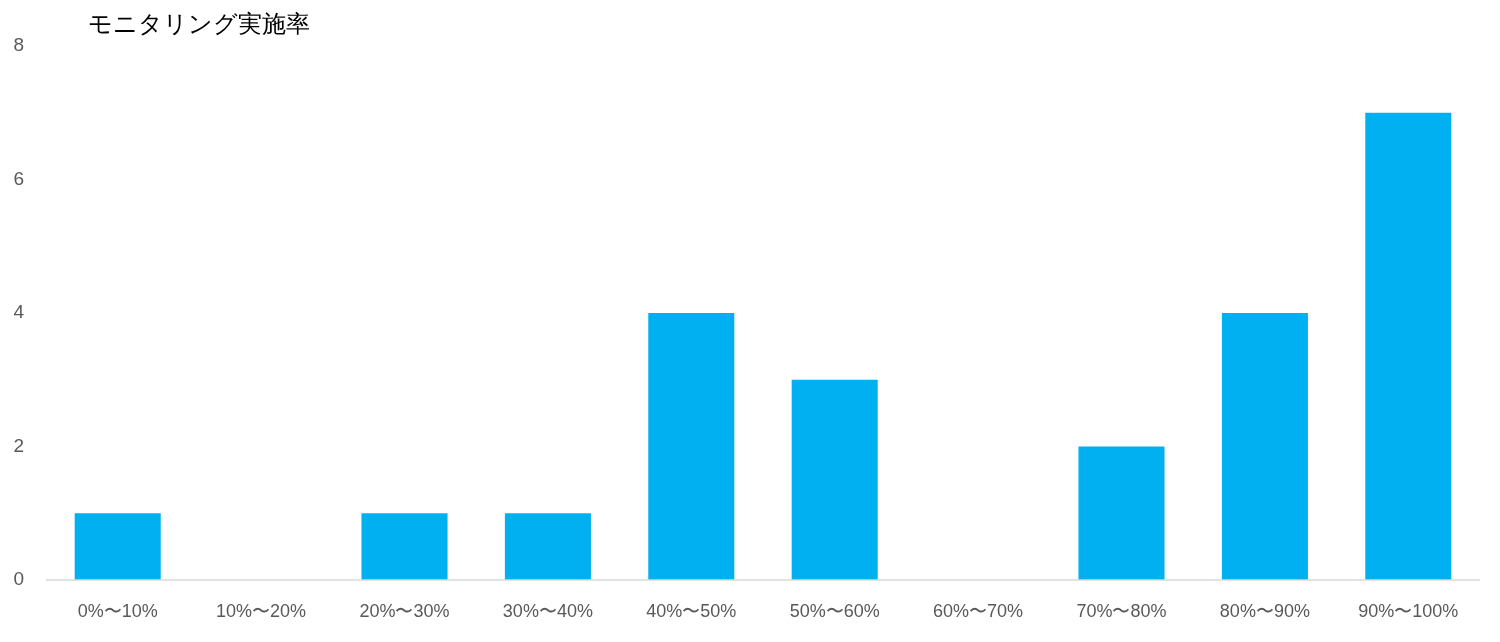 This screenshot has width=1500, height=642. Describe the element at coordinates (261, 611) in the screenshot. I see `xtick: 10%〜20%` at that location.